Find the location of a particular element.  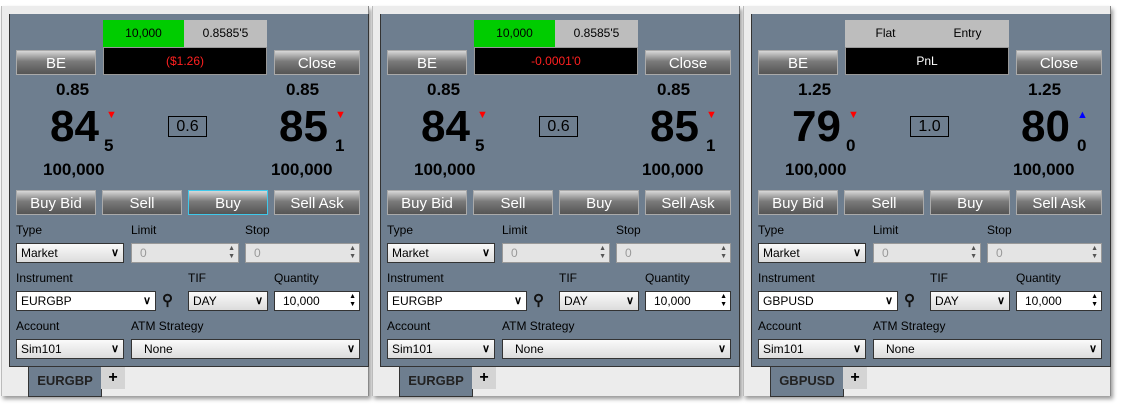

bid-price-pips: 79 is located at coordinates (816, 126).